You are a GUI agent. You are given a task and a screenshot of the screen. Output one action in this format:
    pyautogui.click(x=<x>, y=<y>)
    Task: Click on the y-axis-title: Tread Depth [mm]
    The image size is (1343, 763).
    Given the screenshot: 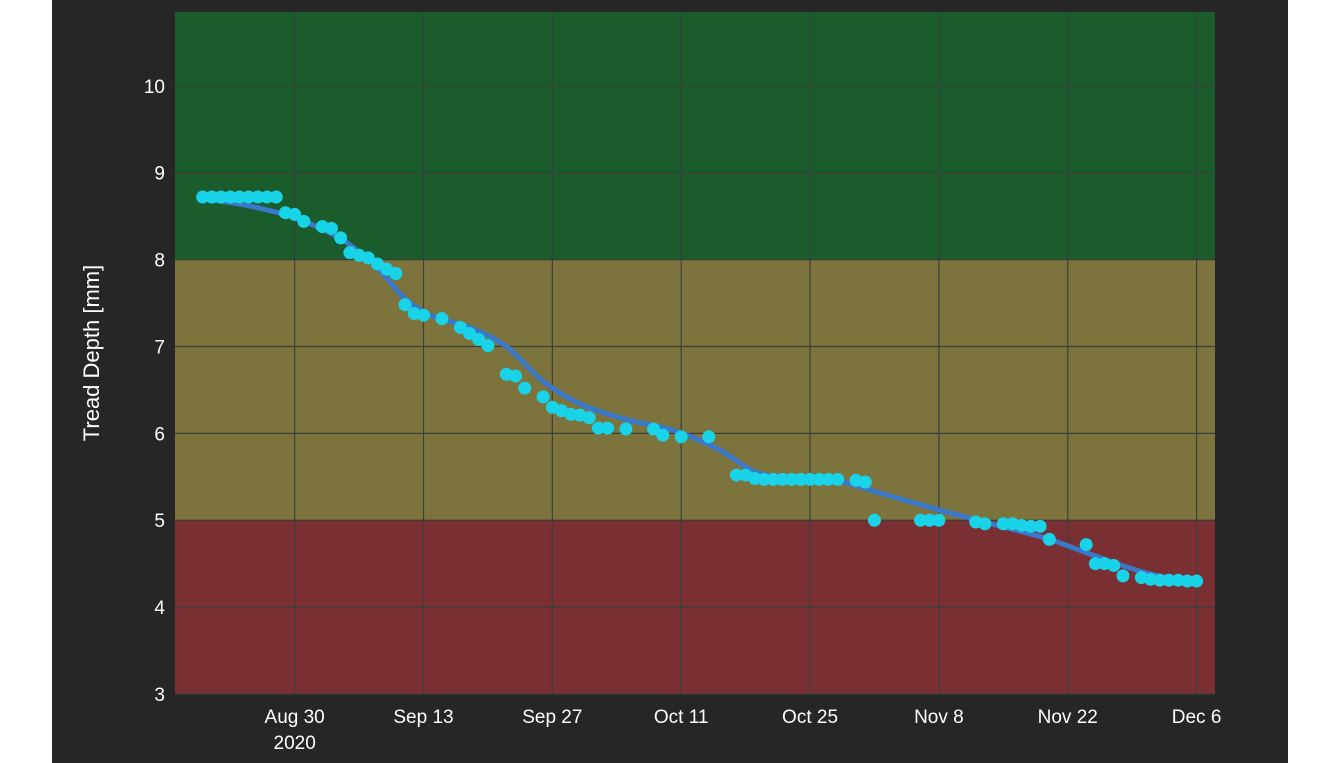 What is the action you would take?
    pyautogui.click(x=91, y=353)
    